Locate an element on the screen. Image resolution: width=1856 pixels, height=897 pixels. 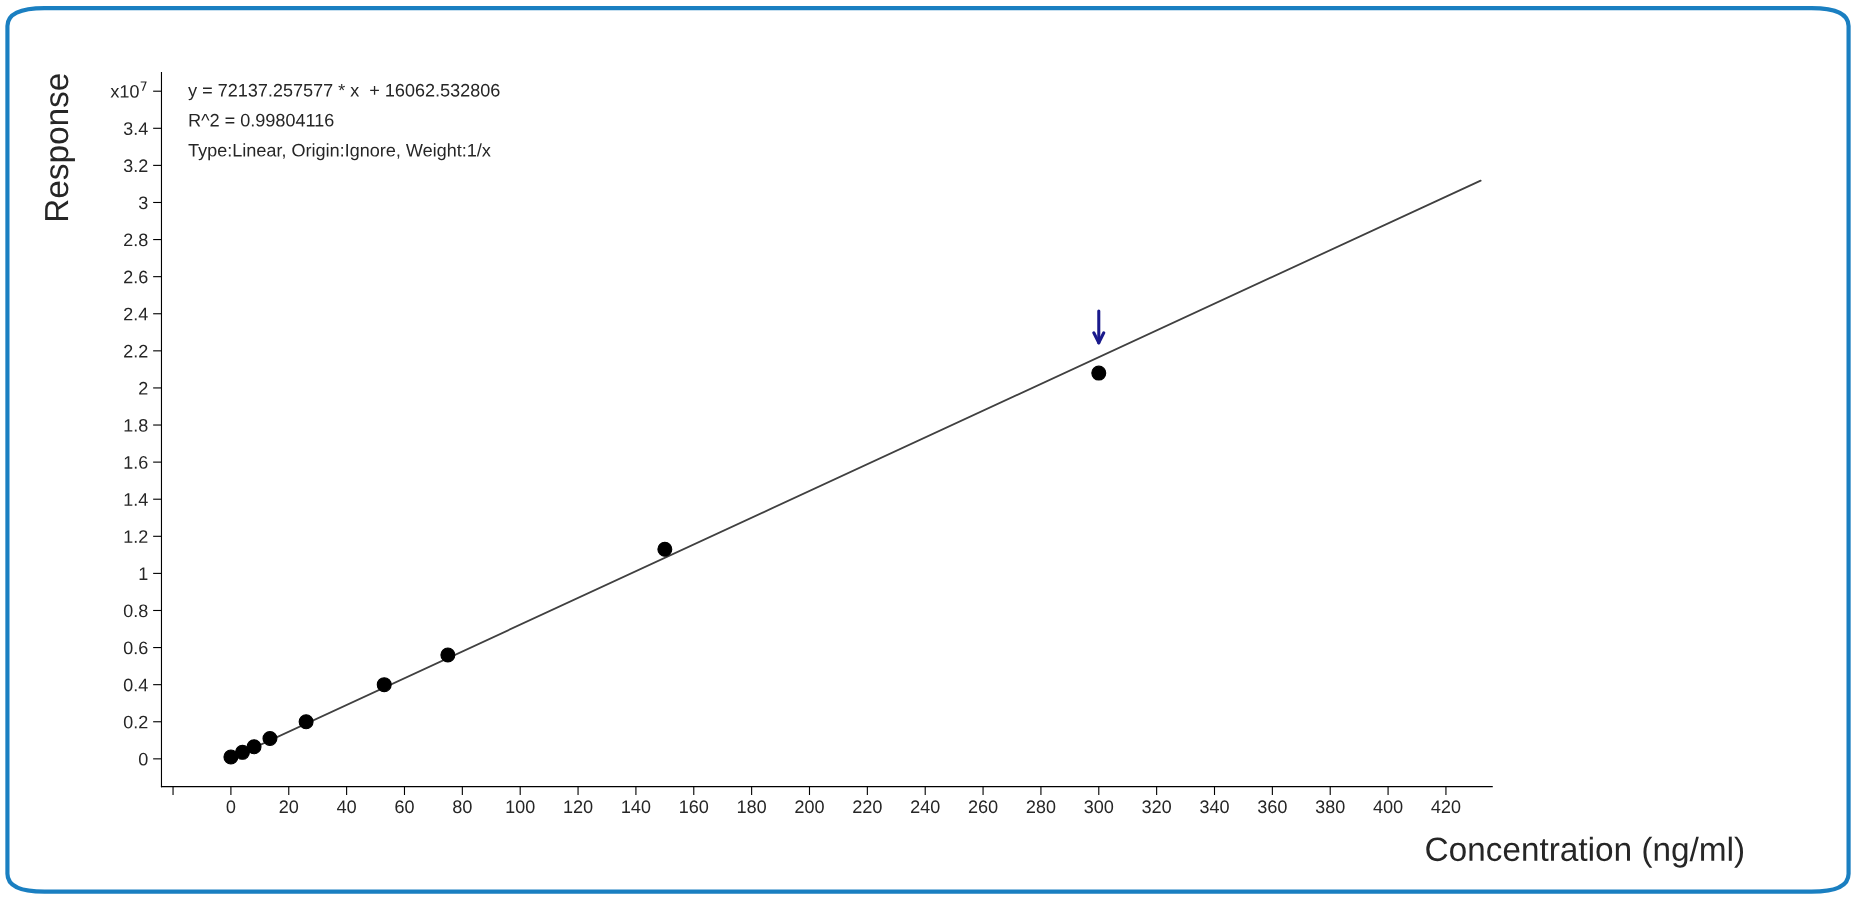
x-tick-label: 360 is located at coordinates (1272, 807).